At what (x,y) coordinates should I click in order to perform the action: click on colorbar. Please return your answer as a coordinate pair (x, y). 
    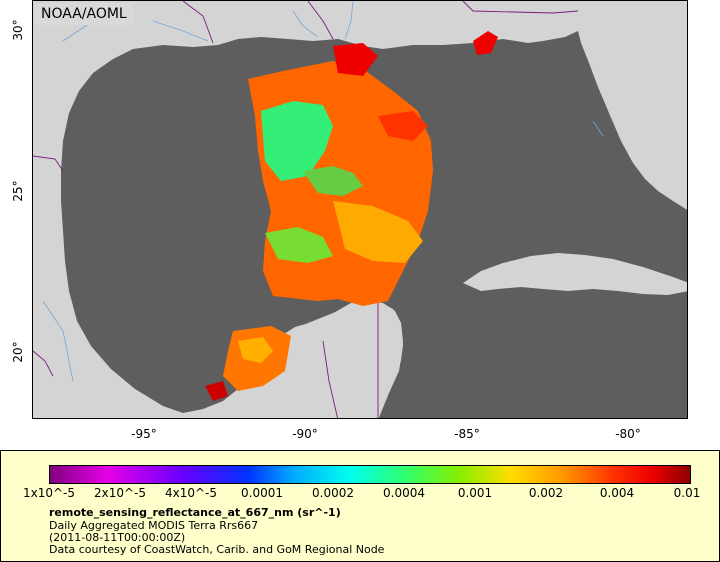
    Looking at the image, I should click on (370, 474).